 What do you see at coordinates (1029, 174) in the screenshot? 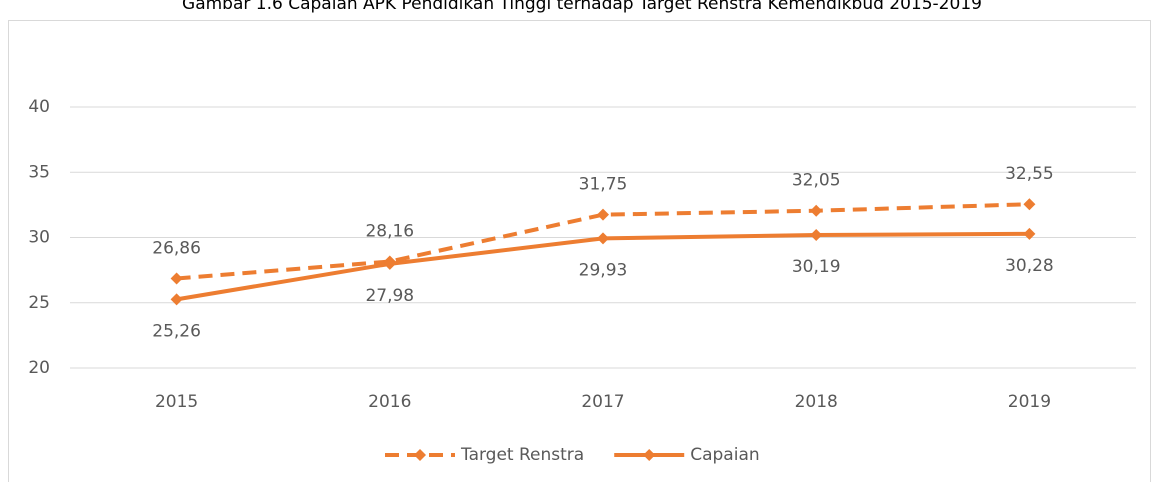
I see `data-label: 32,55` at bounding box center [1029, 174].